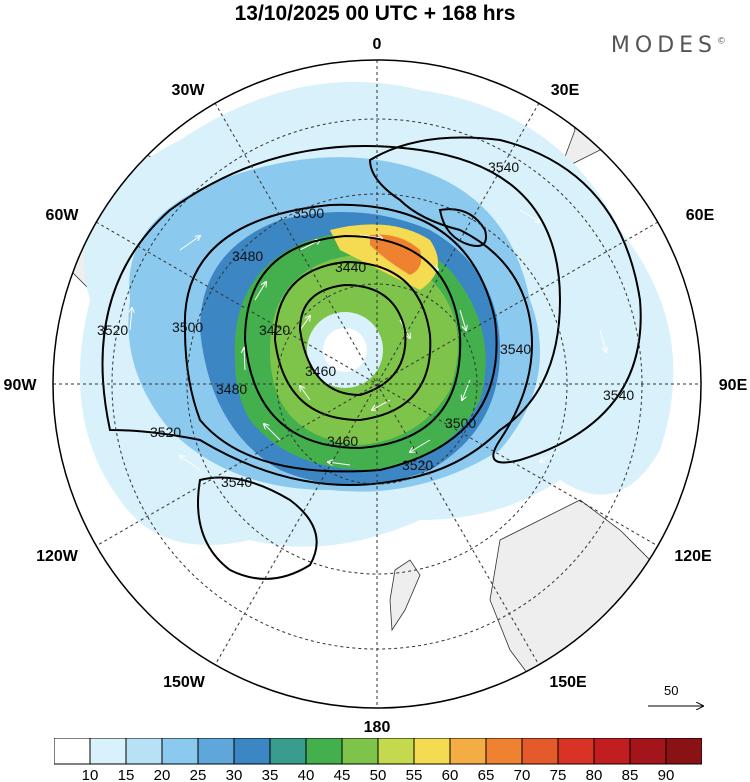 The width and height of the screenshot is (750, 782). Describe the element at coordinates (350, 267) in the screenshot. I see `contour-label: 3440` at that location.